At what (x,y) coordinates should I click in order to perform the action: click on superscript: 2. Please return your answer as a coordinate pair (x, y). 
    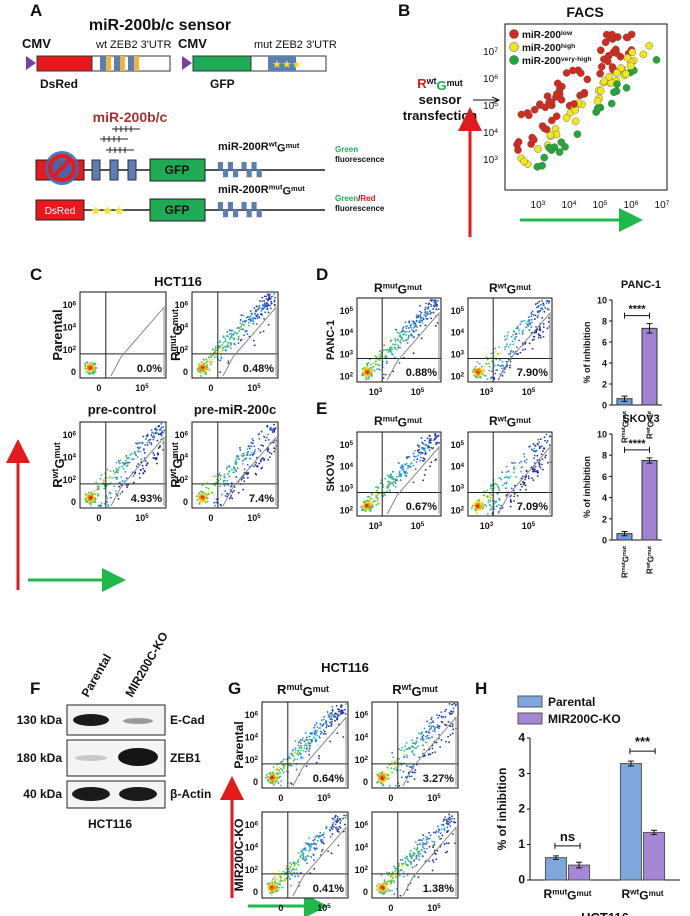
    Looking at the image, I should click on (257, 758).